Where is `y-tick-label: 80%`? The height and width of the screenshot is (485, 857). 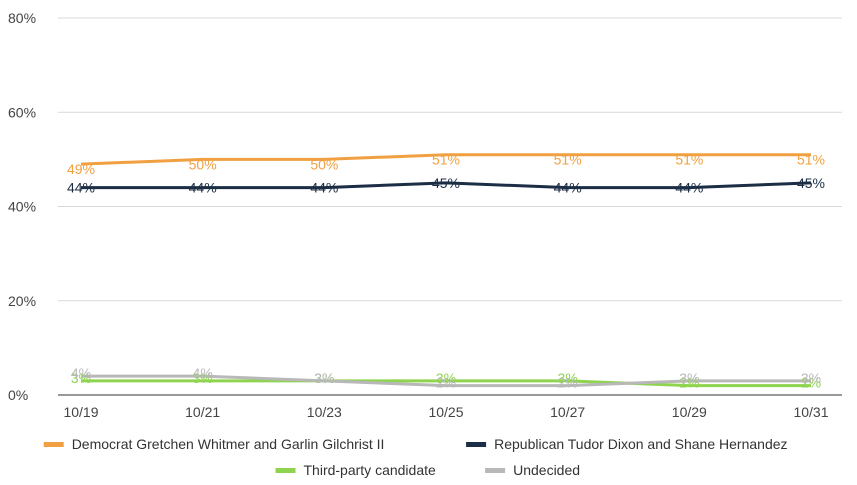
y-tick-label: 80% is located at coordinates (22, 18).